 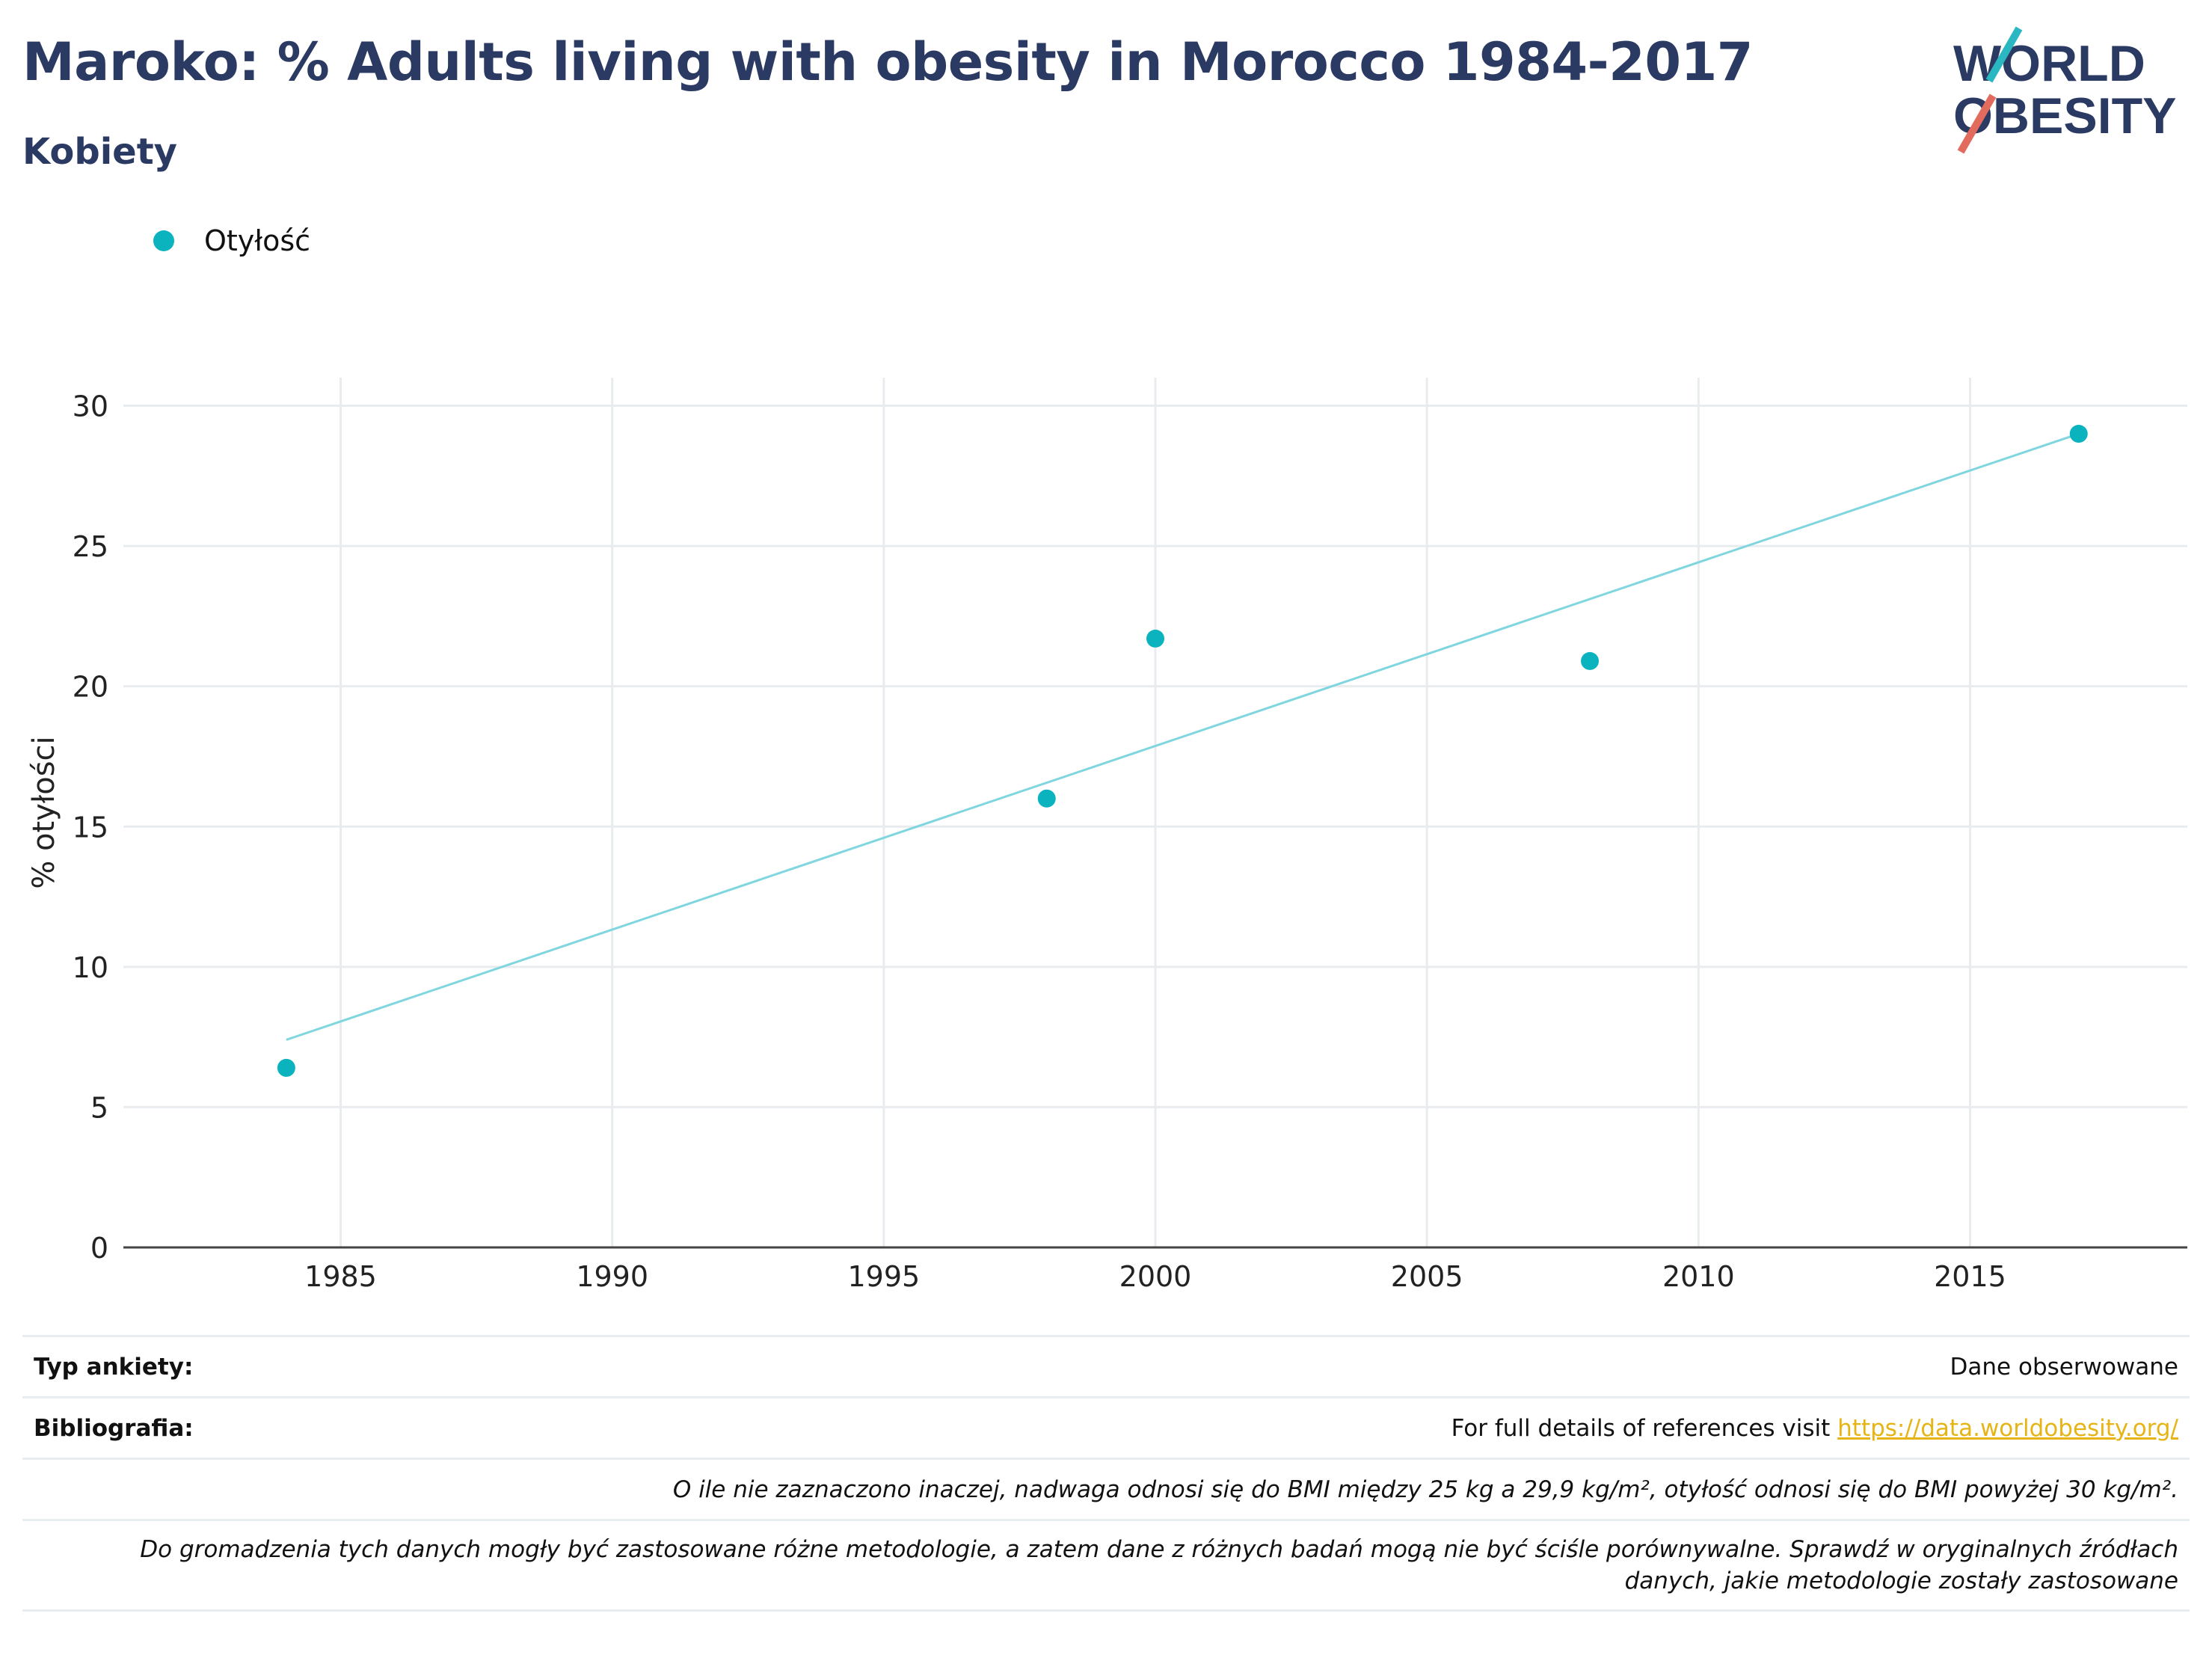 I want to click on x-tick-label: 2015, so click(x=1970, y=1276).